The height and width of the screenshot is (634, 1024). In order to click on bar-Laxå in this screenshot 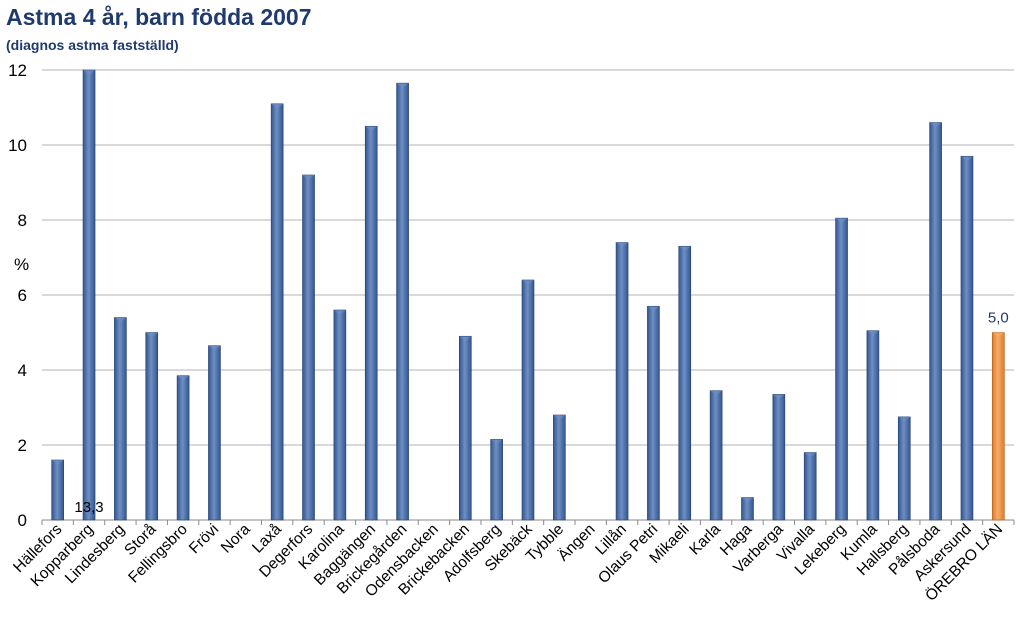, I will do `click(277, 312)`.